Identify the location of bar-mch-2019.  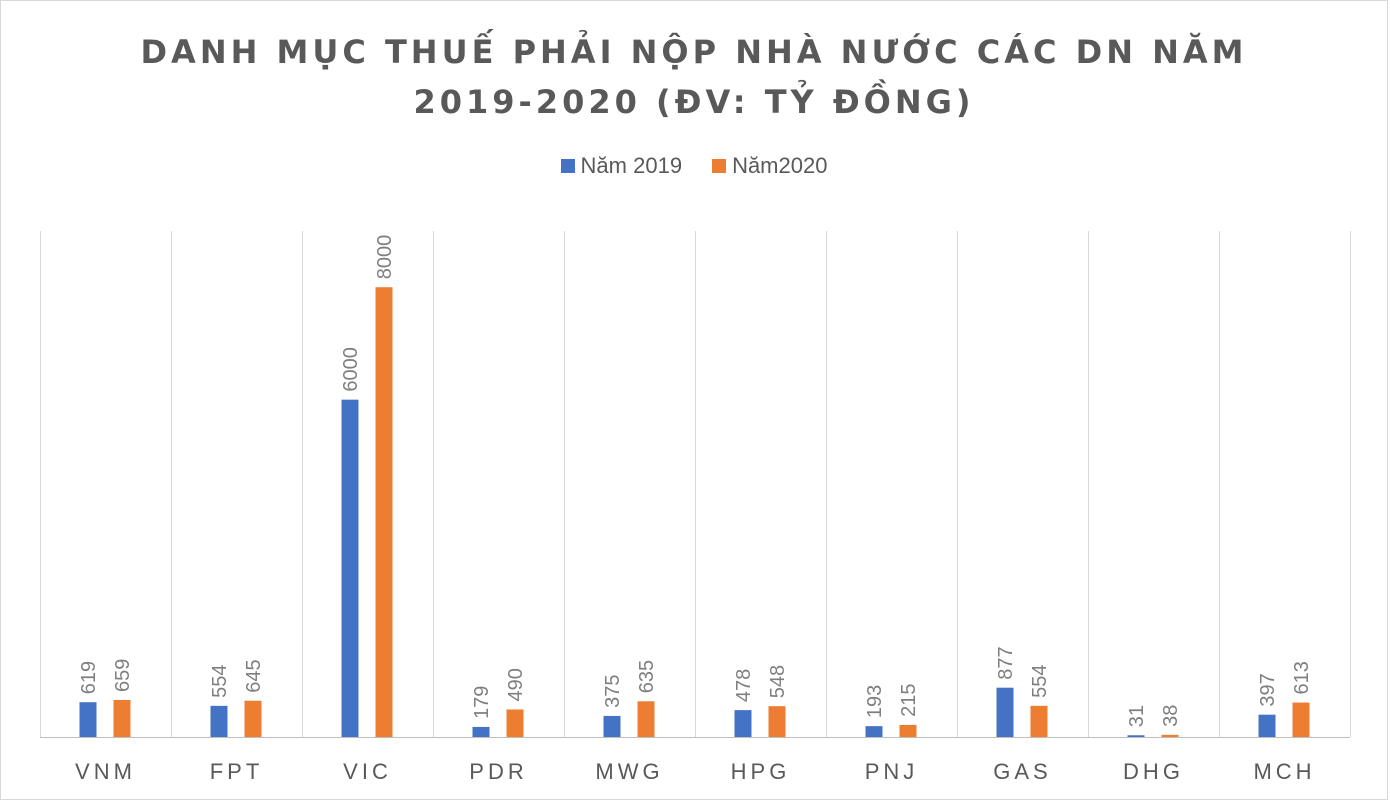
(1267, 725).